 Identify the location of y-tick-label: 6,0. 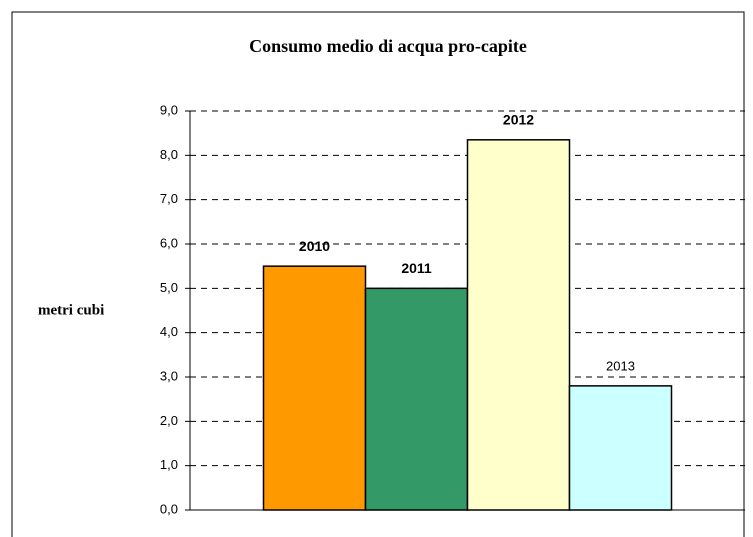
(169, 242).